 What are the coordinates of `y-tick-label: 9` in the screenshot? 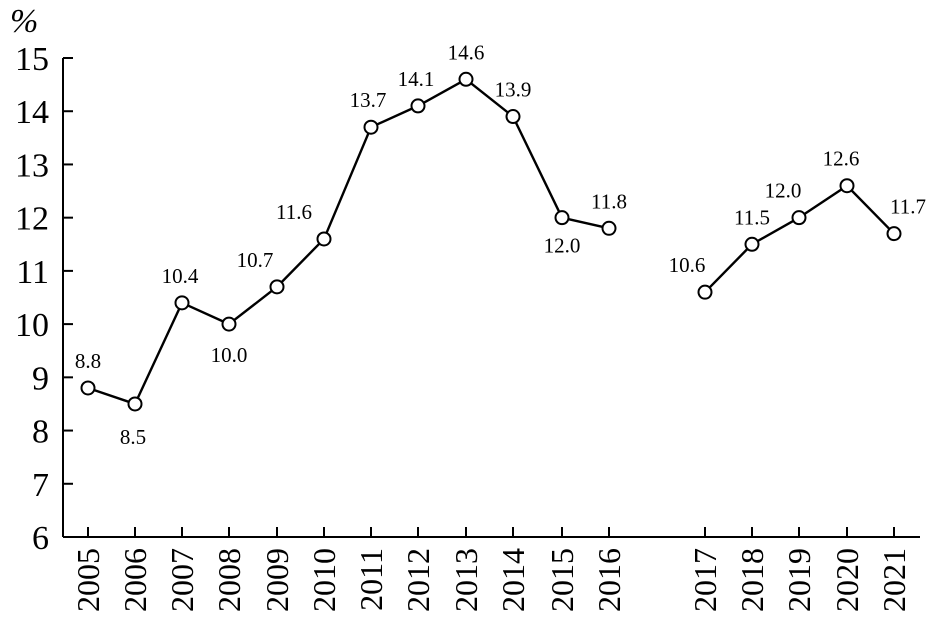 It's located at (40, 378).